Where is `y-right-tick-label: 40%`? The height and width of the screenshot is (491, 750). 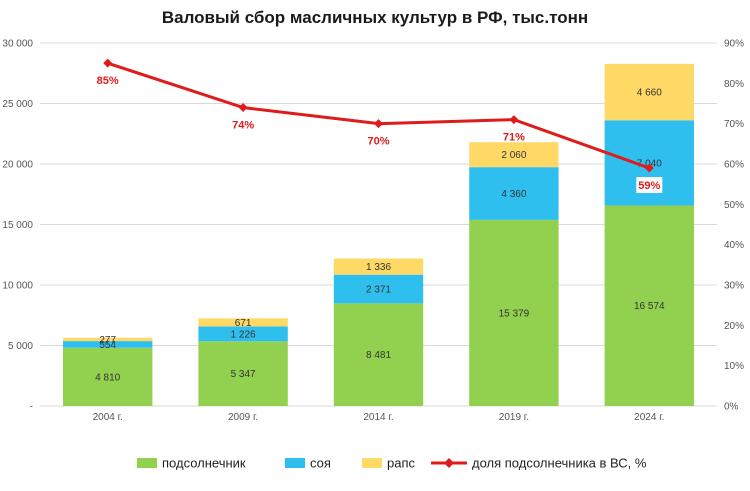 y-right-tick-label: 40% is located at coordinates (734, 245).